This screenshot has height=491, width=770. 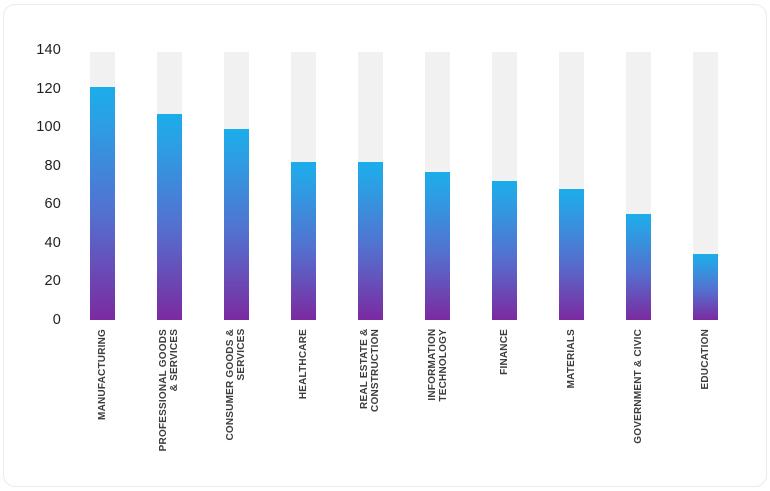 What do you see at coordinates (370, 240) in the screenshot?
I see `bar-real-estate` at bounding box center [370, 240].